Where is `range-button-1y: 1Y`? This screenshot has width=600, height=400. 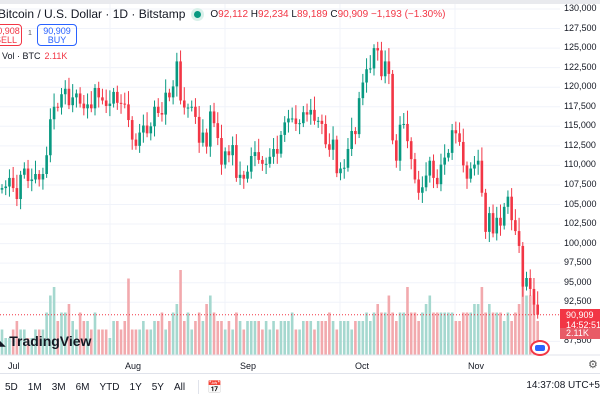
range-button-1y: 1Y is located at coordinates (135, 387).